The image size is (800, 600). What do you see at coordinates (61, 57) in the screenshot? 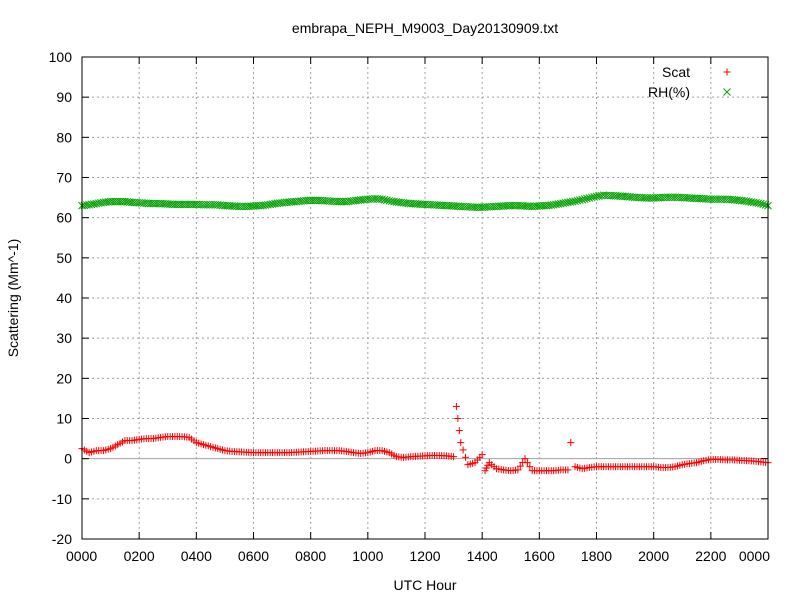
I see `tick-label-y: 100` at bounding box center [61, 57].